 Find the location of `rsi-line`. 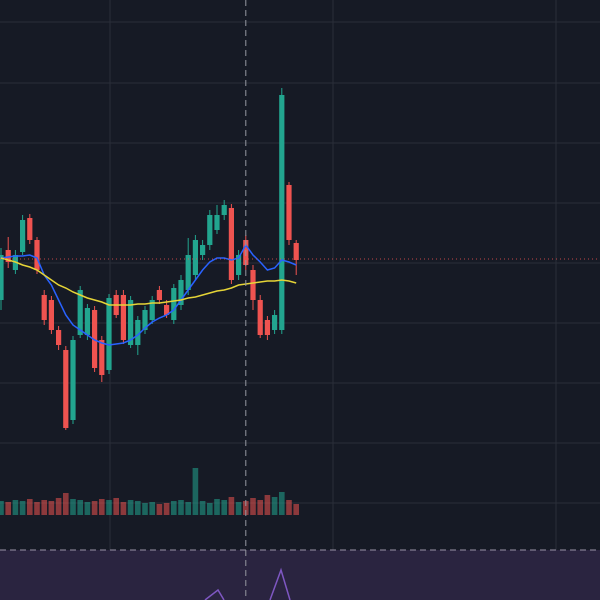

rsi-line is located at coordinates (247, 583).